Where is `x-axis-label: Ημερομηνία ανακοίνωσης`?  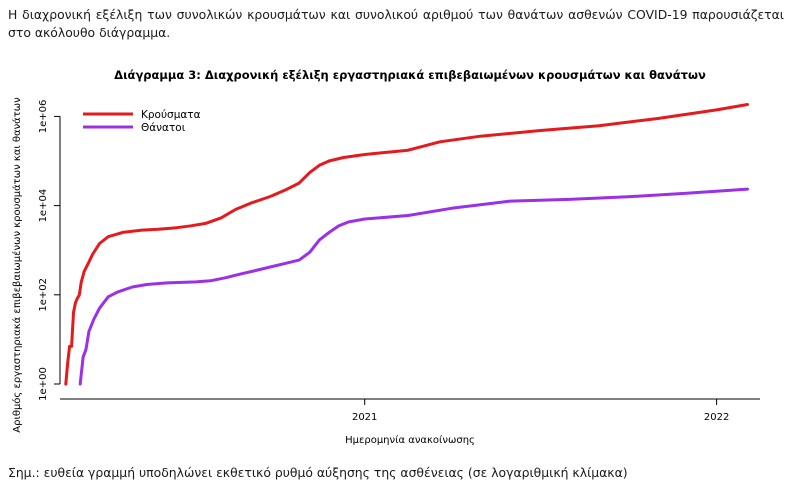 x-axis-label: Ημερομηνία ανακοίνωσης is located at coordinates (410, 440).